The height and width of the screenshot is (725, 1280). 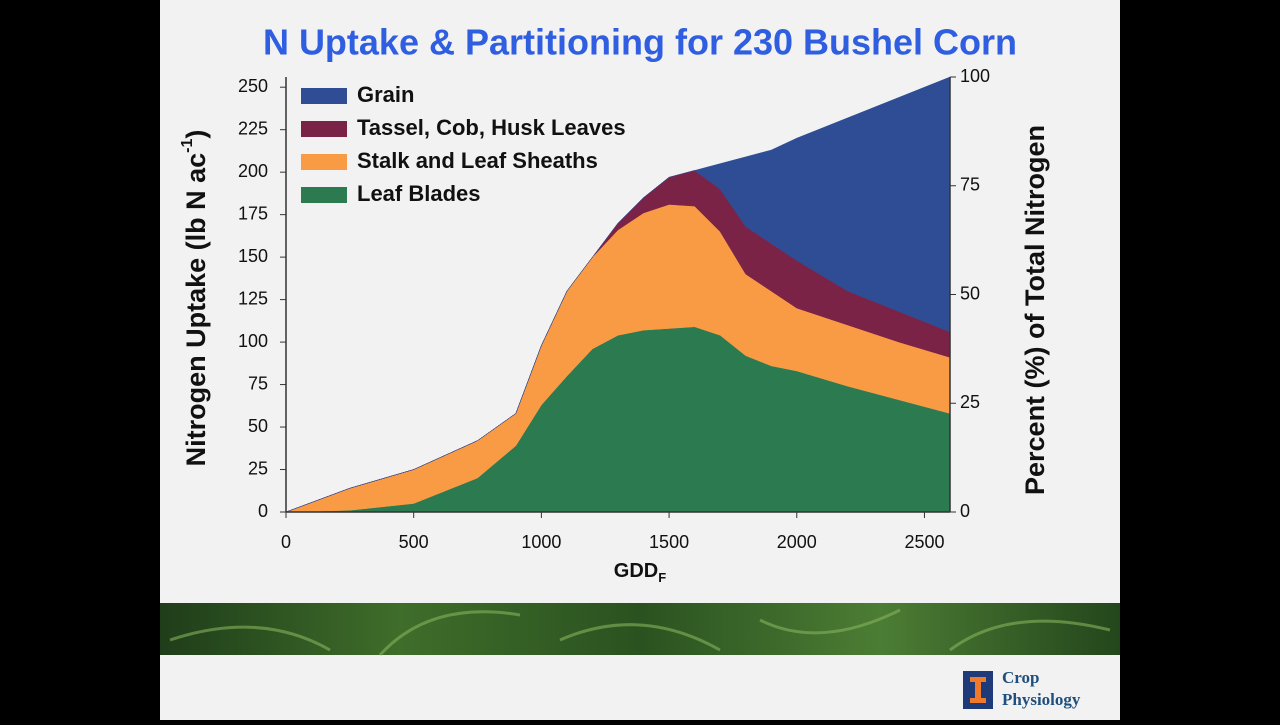 I want to click on y-tick-label: 200, so click(x=253, y=171).